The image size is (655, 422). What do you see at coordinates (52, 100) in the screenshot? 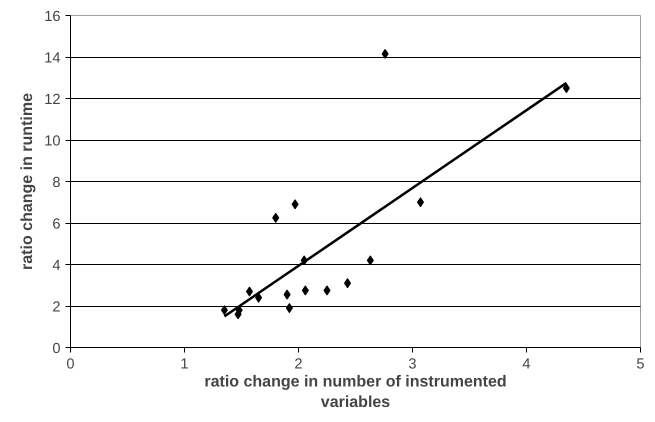
I see `y-tick-label: 12` at bounding box center [52, 100].